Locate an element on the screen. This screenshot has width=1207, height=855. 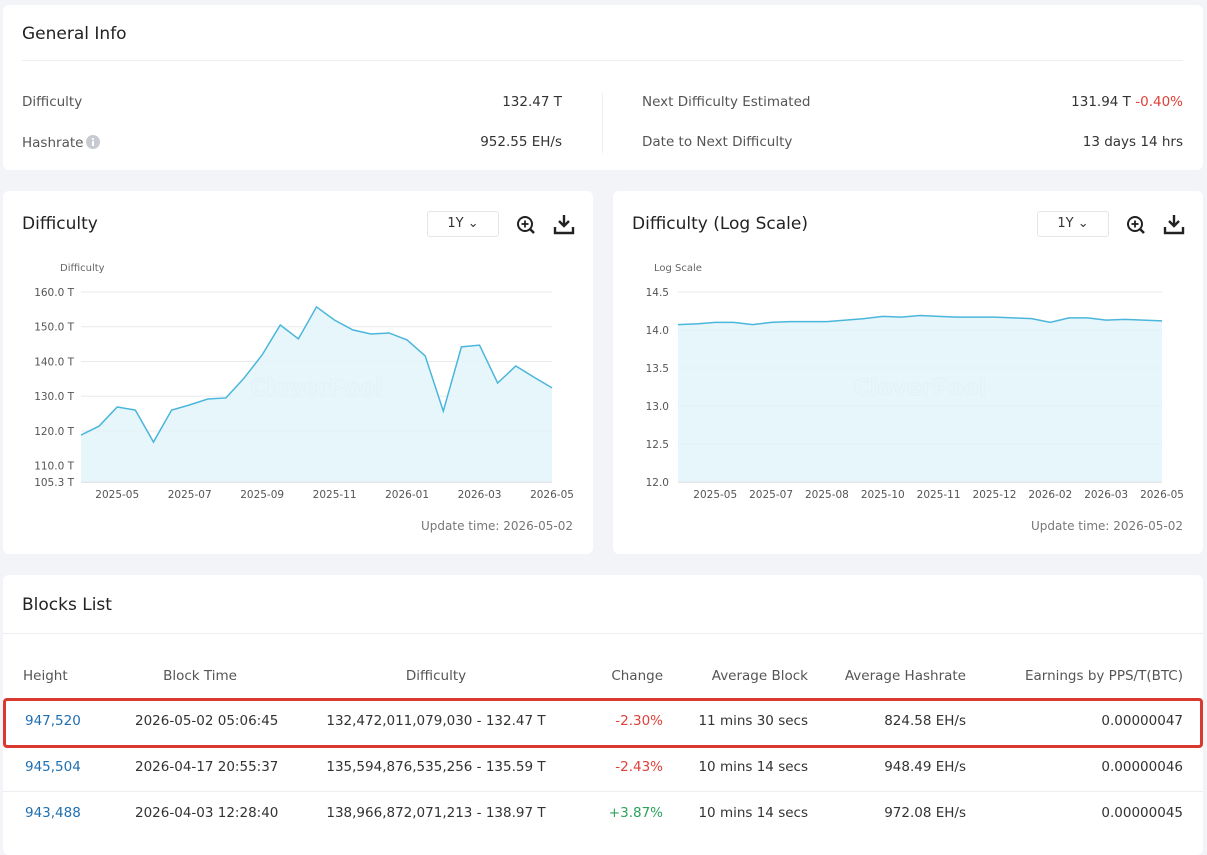
cell: -2.30% is located at coordinates (639, 721).